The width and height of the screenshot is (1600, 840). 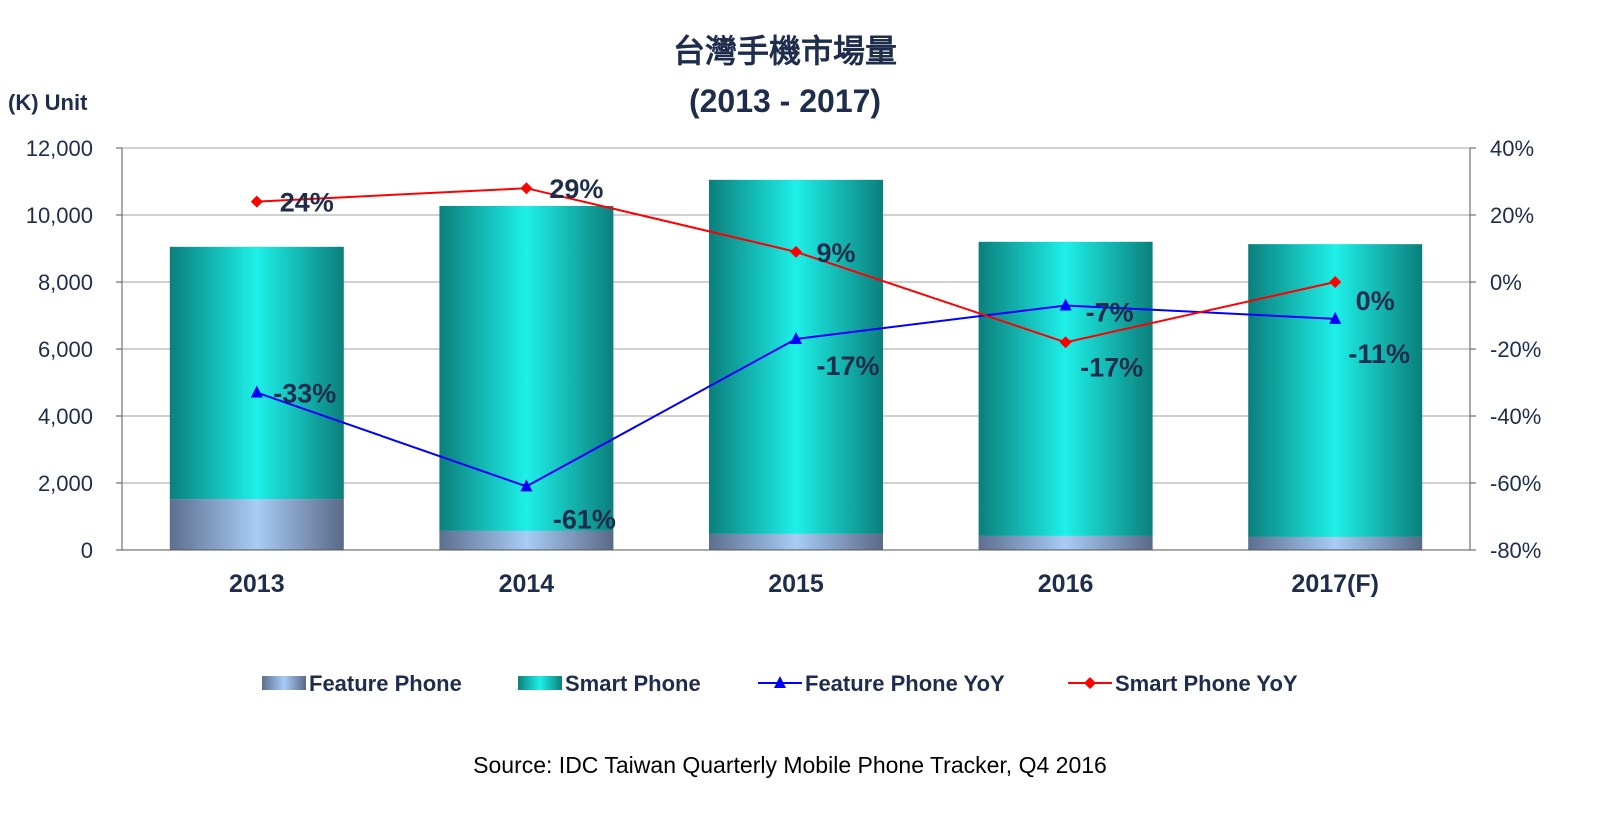 What do you see at coordinates (785, 51) in the screenshot?
I see `chart-title: 台灣手機市場量` at bounding box center [785, 51].